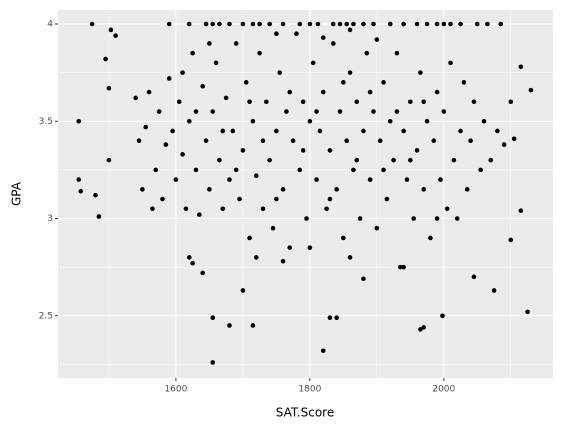 This screenshot has height=430, width=563. Describe the element at coordinates (46, 122) in the screenshot. I see `y-tick-label: 3.5` at that location.